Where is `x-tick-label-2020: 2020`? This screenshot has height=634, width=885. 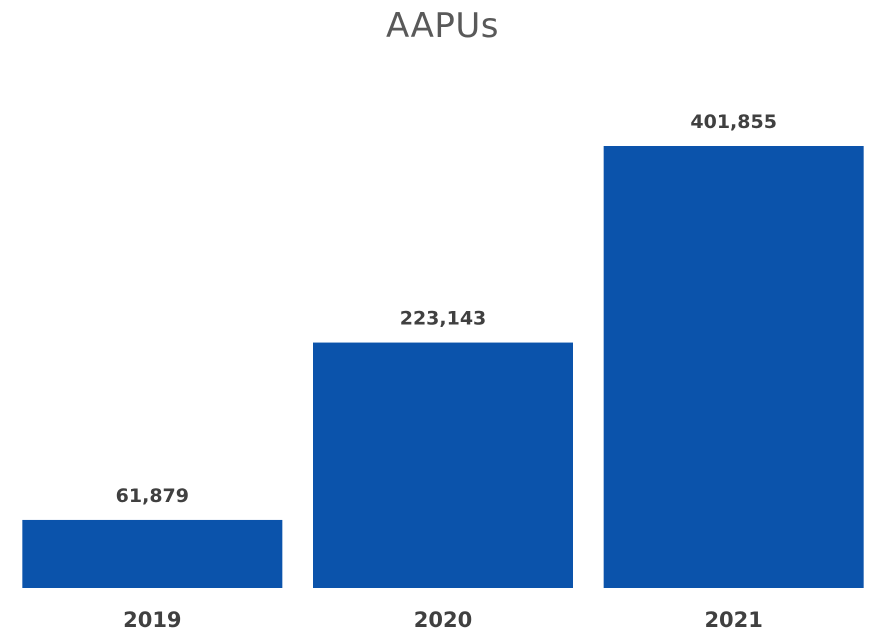
x-tick-label-2020: 2020 is located at coordinates (443, 620).